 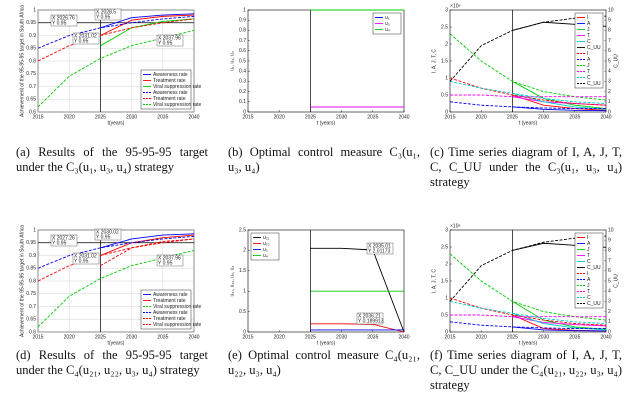 I want to click on legend-label: u₂₂, so click(x=266, y=244).